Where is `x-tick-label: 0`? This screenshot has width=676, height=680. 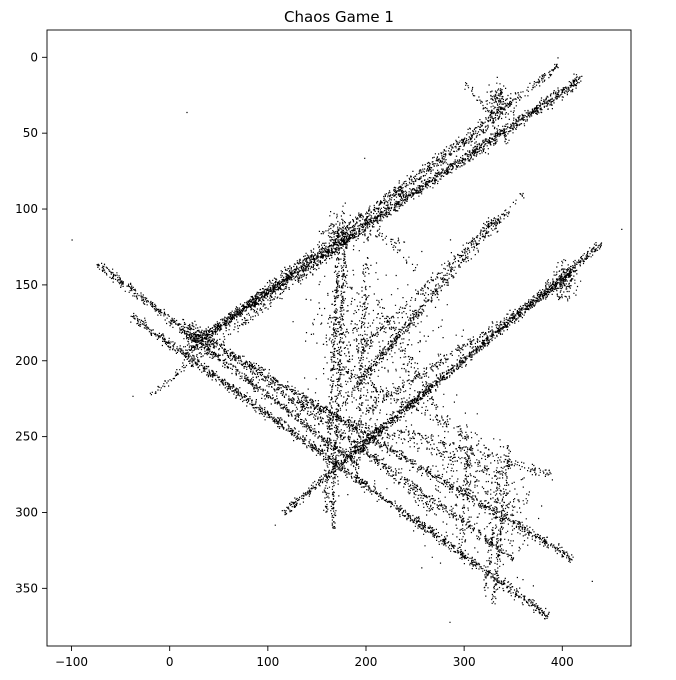 x-tick-label: 0 is located at coordinates (170, 662).